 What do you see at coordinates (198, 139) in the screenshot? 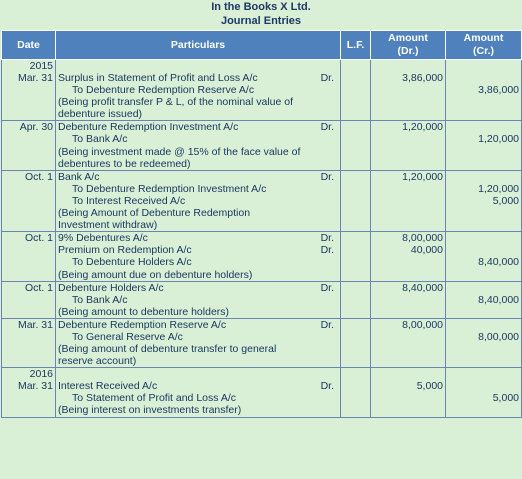
I see `credit-account-line: To Bank A/c` at bounding box center [198, 139].